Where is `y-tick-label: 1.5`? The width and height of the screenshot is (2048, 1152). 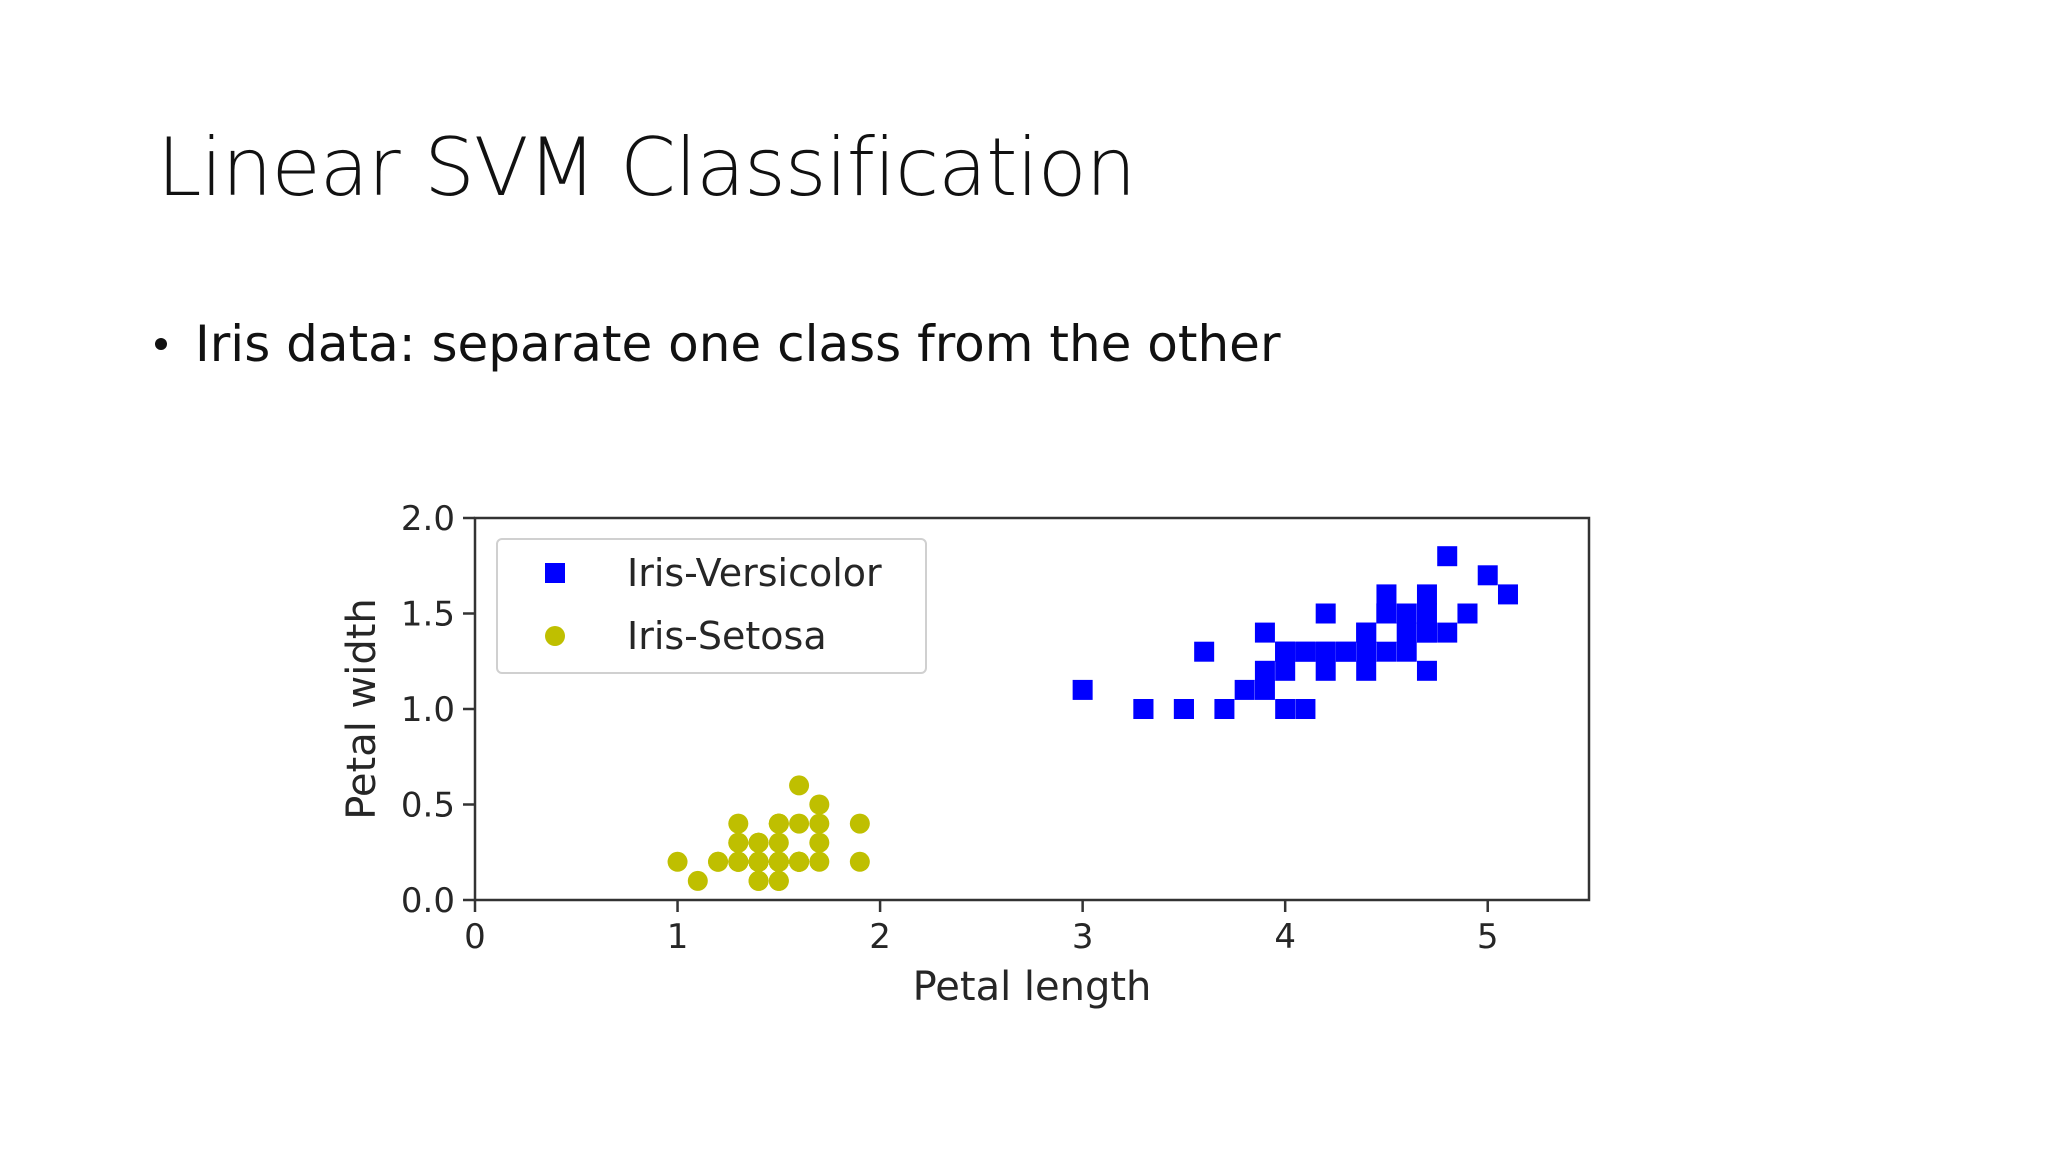
y-tick-label: 1.5 is located at coordinates (428, 615).